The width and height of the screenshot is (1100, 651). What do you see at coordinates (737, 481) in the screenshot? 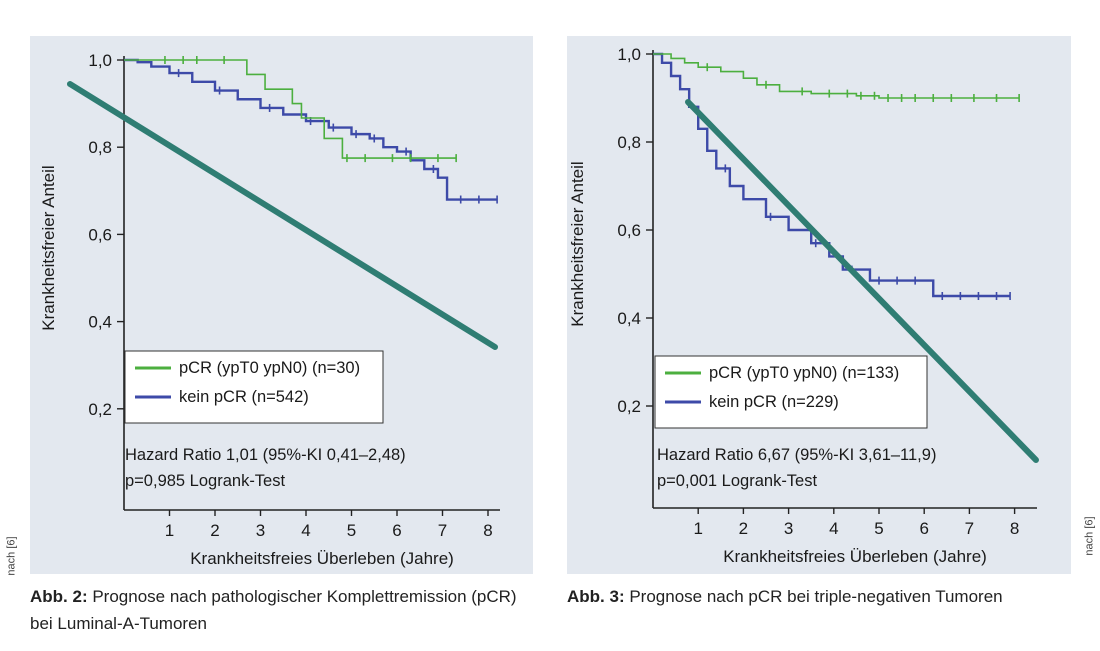
I see `logrank-annotation: p=0,001 Logrank-Test` at bounding box center [737, 481].